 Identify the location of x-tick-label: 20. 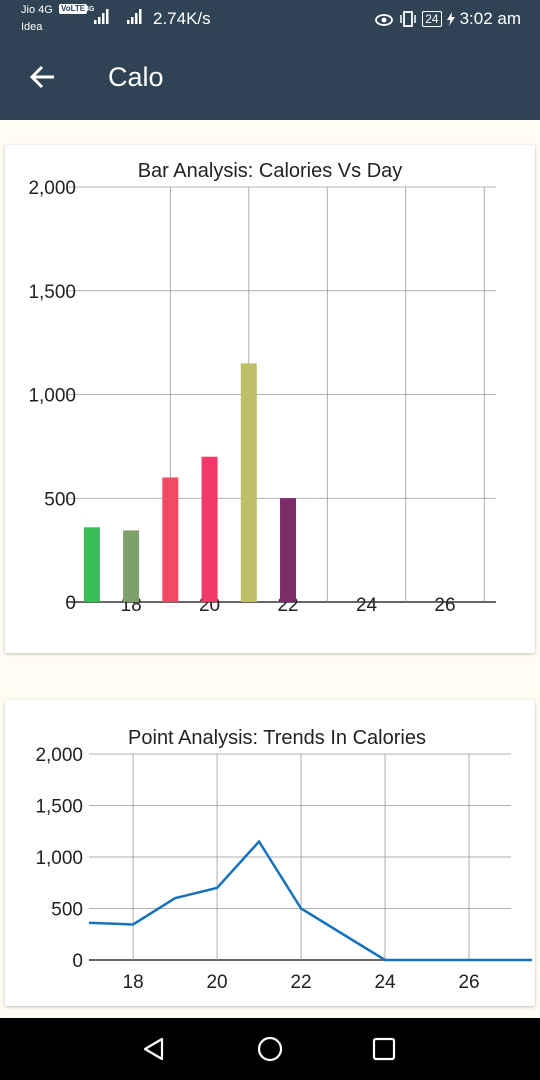
(216, 982).